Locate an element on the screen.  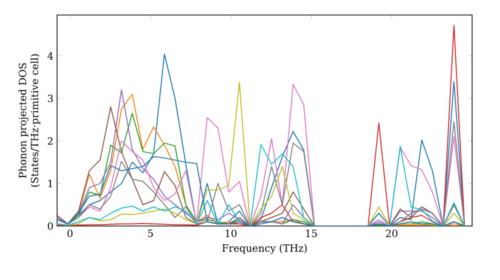
x-tick-label: 0 is located at coordinates (70, 234).